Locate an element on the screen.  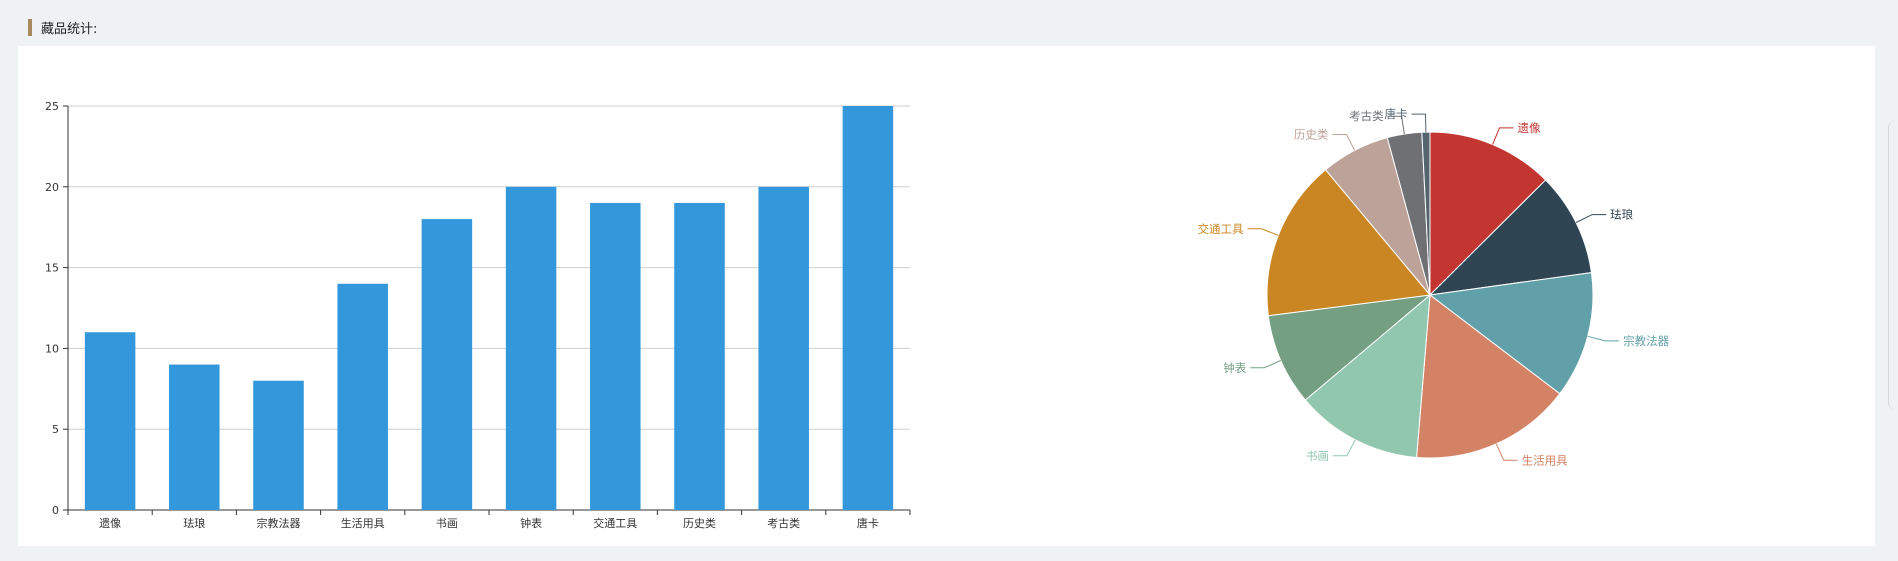
pie-label: 遗像 is located at coordinates (1529, 128).